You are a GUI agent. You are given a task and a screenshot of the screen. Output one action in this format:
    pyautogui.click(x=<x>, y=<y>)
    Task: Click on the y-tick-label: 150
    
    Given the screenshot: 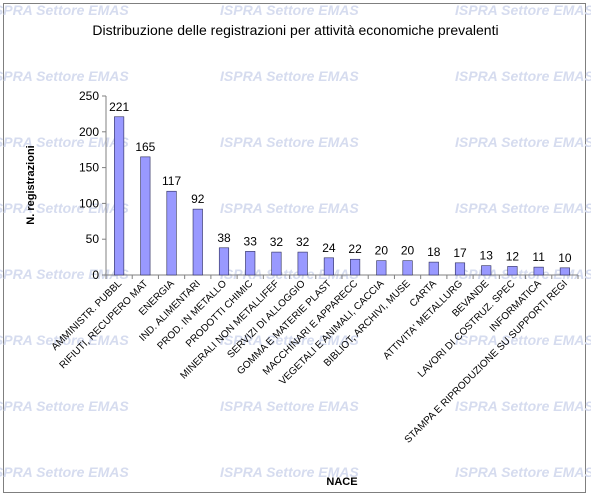 What is the action you would take?
    pyautogui.click(x=89, y=168)
    